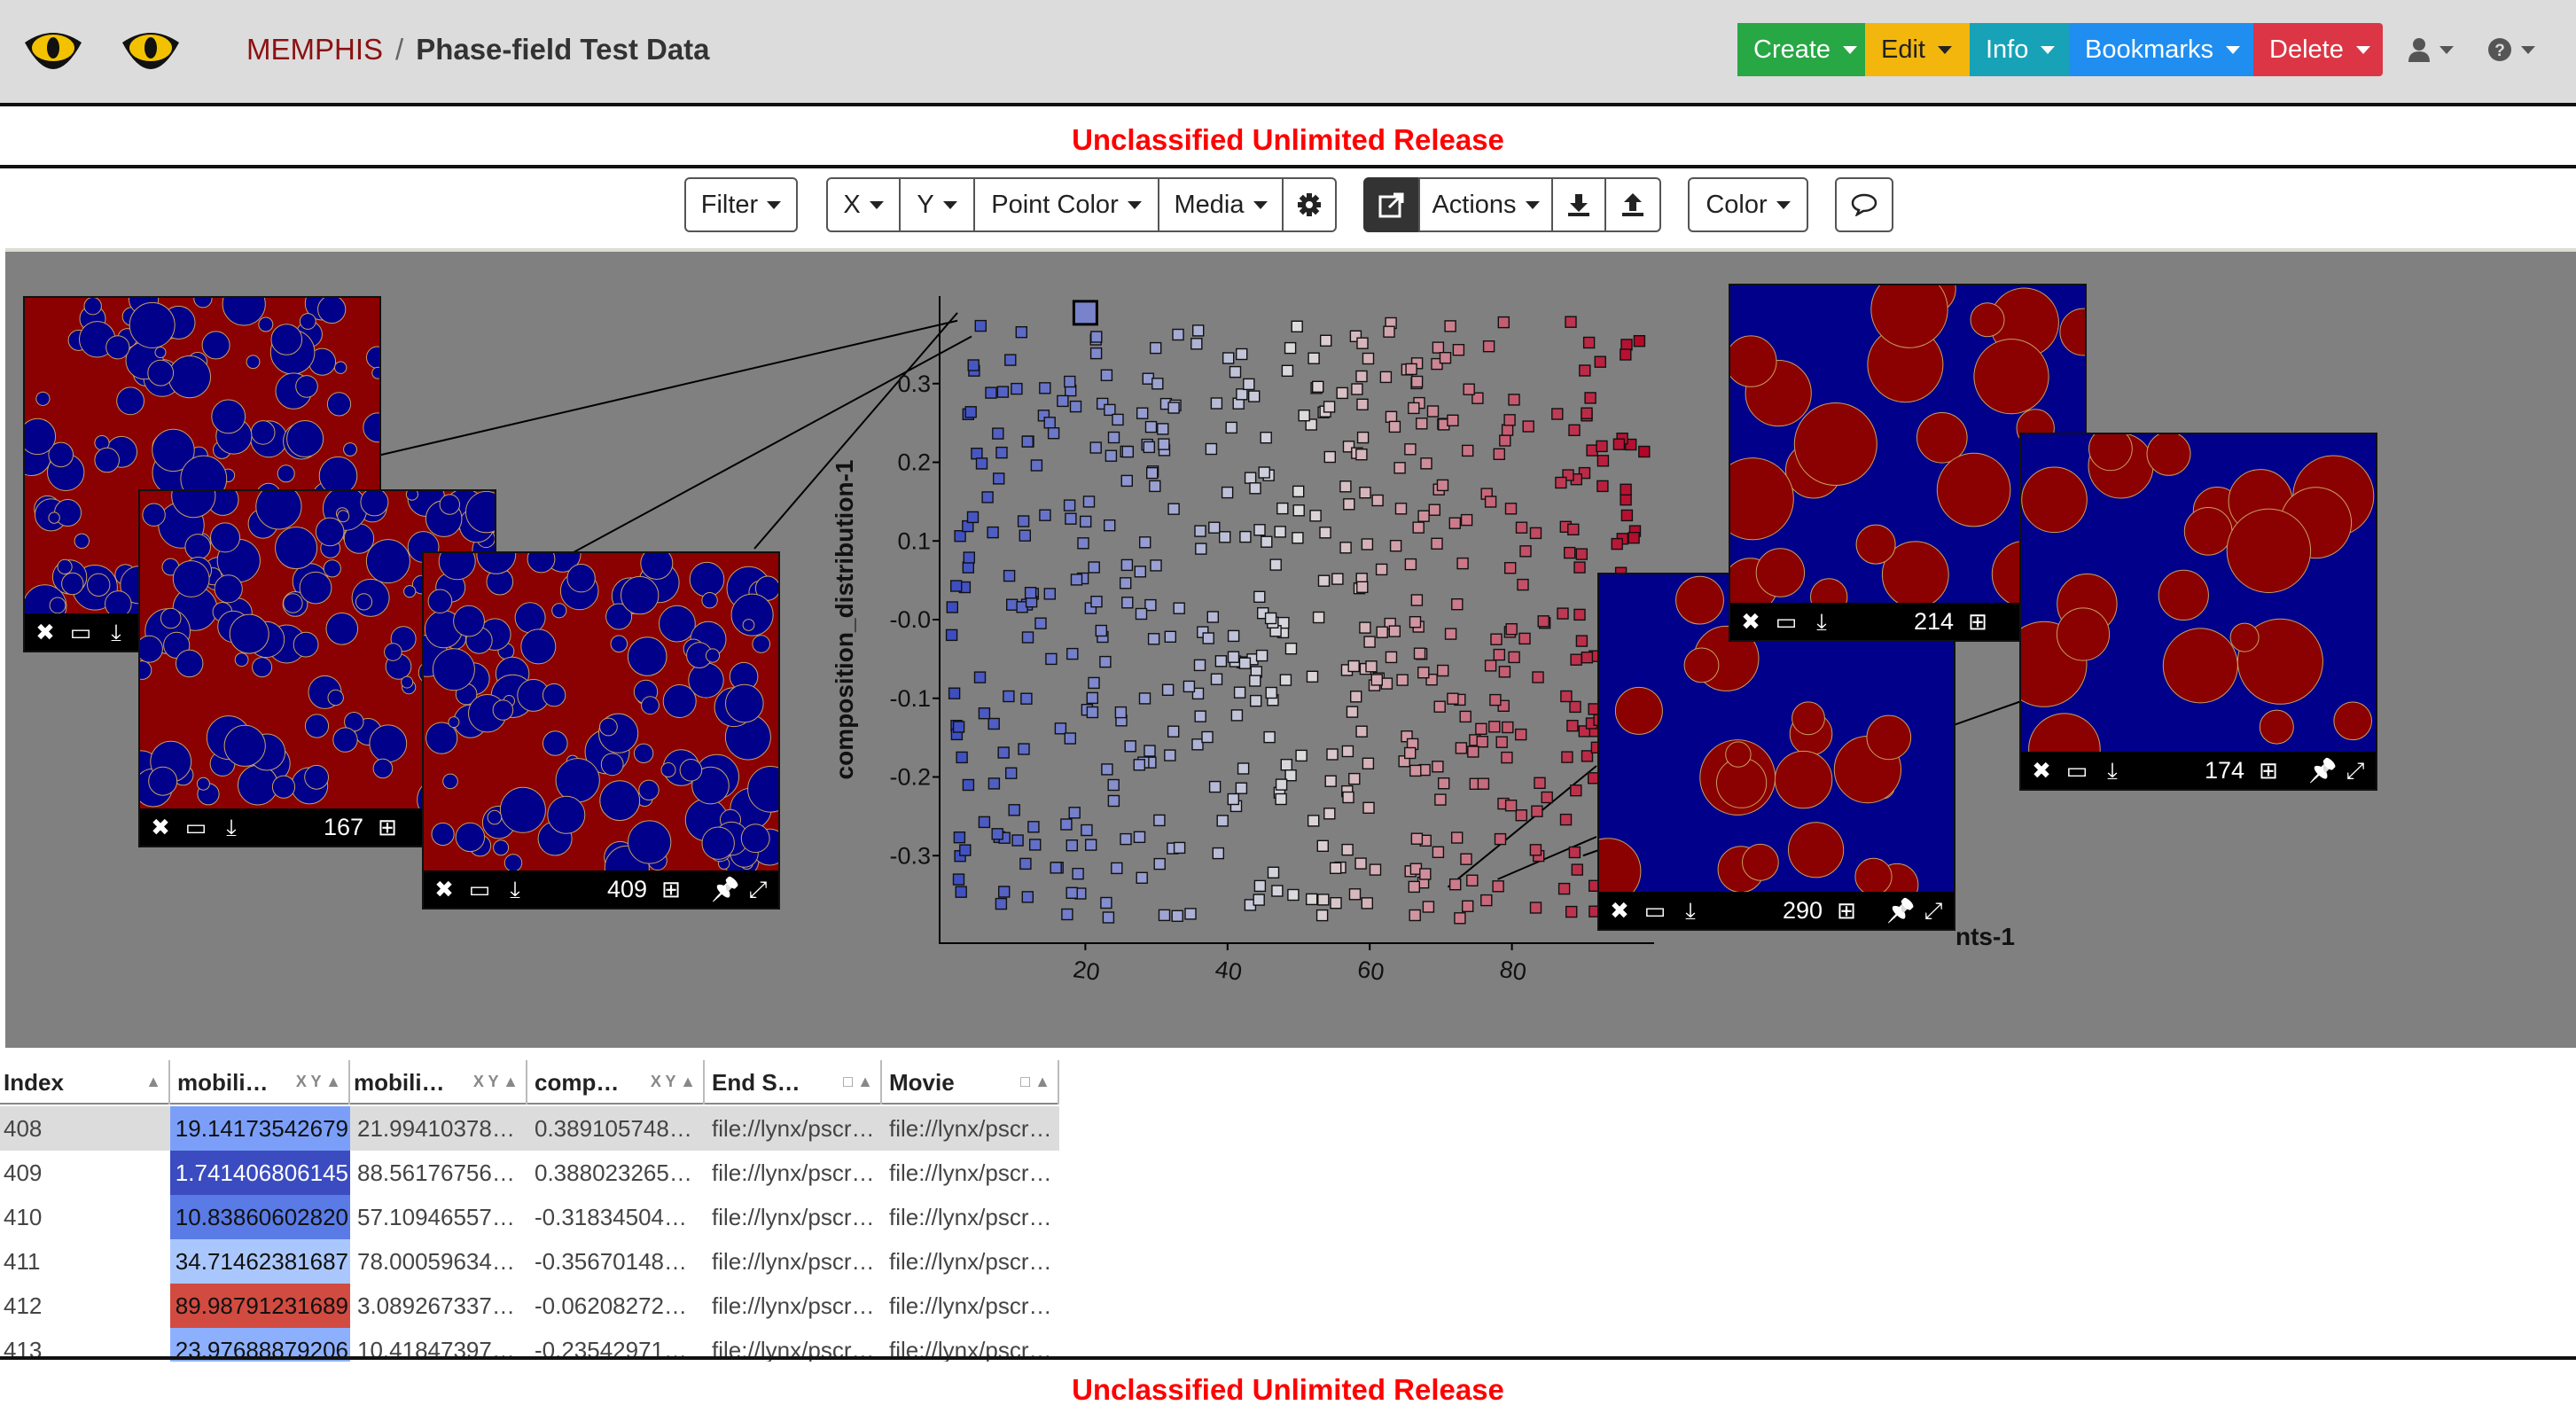  I want to click on delete-menu-button: Delete, so click(2318, 50).